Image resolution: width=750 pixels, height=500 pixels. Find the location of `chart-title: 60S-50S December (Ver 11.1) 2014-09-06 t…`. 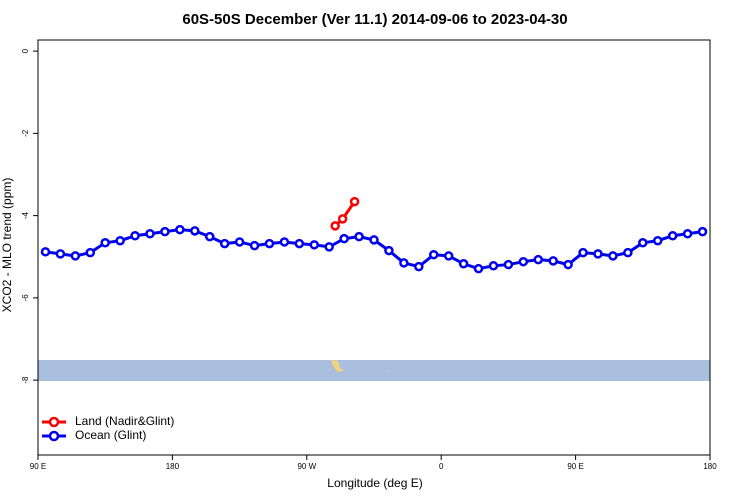

chart-title: 60S-50S December (Ver 11.1) 2014-09-06 t… is located at coordinates (374, 19).